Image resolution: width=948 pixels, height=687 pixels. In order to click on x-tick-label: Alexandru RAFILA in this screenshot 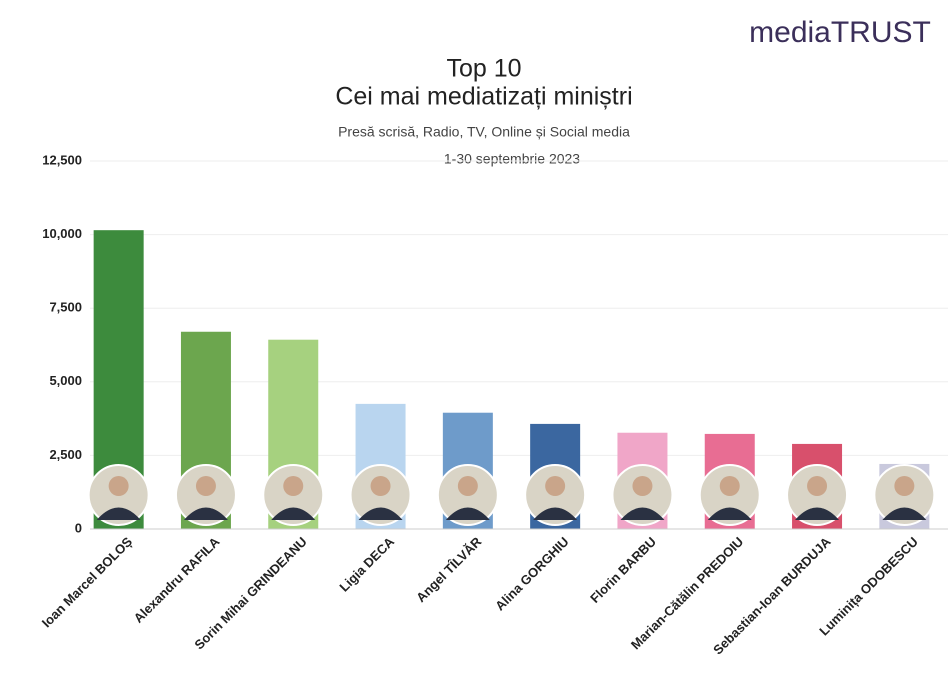, I will do `click(177, 580)`.